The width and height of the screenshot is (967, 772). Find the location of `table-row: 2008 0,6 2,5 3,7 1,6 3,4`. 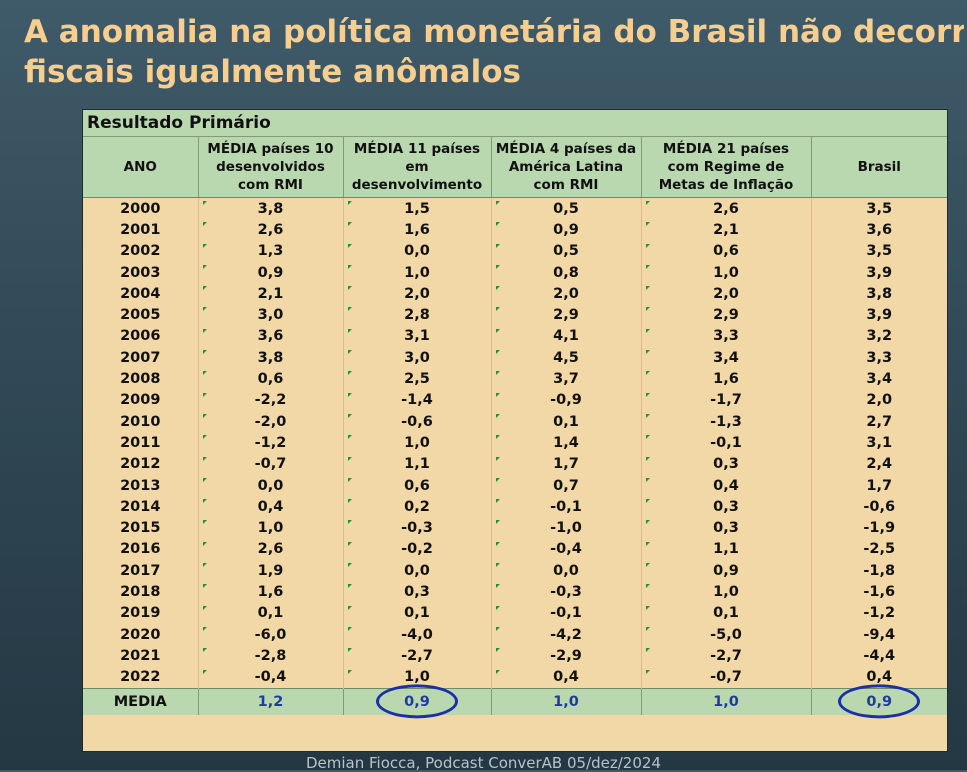

table-row: 2008 0,6 2,5 3,7 1,6 3,4 is located at coordinates (515, 379).